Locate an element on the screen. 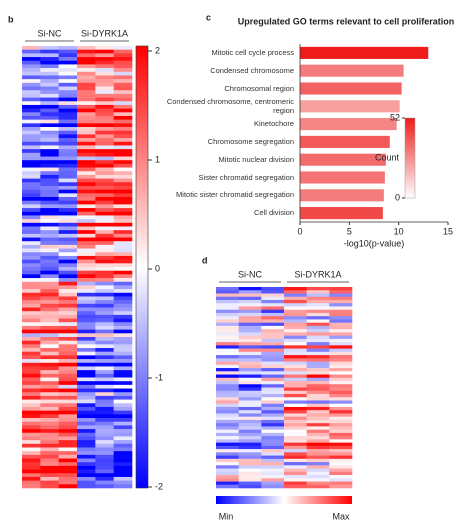 The image size is (470, 530). category-label: Chromosome segregation is located at coordinates (250, 141).